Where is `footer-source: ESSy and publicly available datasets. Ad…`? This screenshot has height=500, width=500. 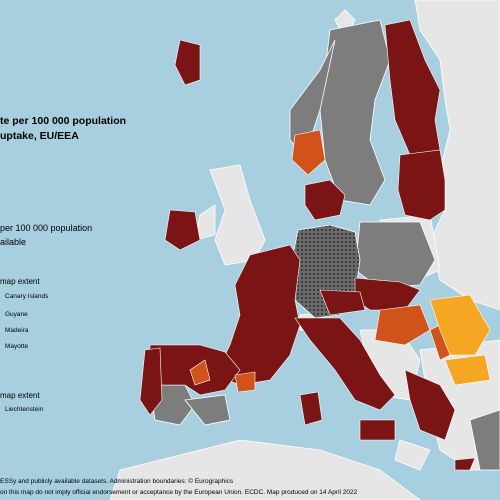 footer-source: ESSy and publicly available datasets. Ad… is located at coordinates (117, 481).